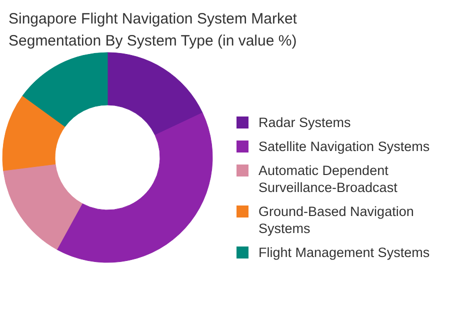 The image size is (473, 335). Describe the element at coordinates (336, 220) in the screenshot. I see `legend-label: Ground-Based Navigation Systems` at that location.